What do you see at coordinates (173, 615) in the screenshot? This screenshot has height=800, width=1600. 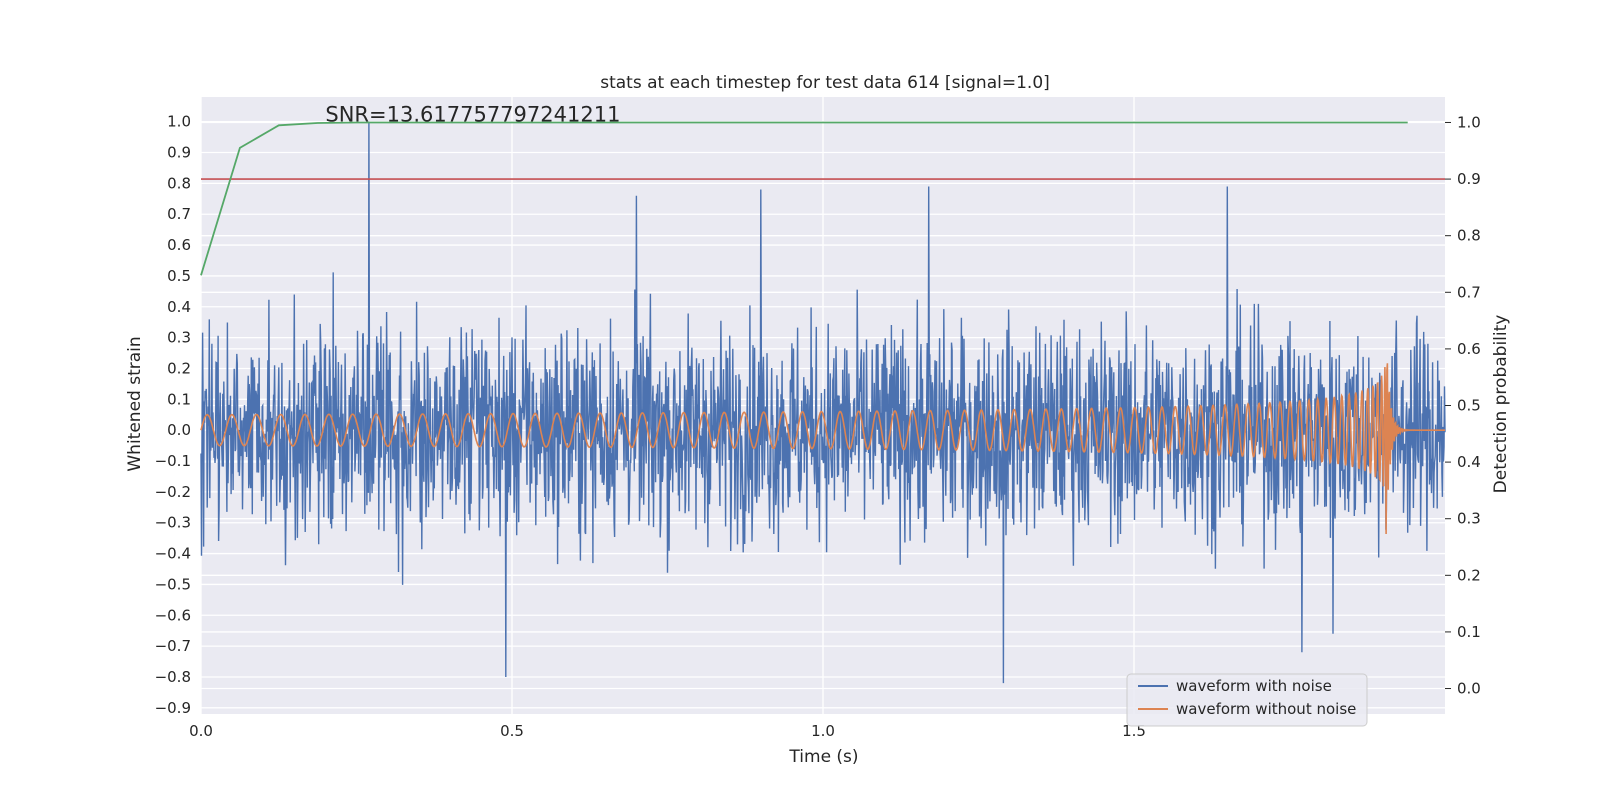 I see `y-tick-label: −0.6` at bounding box center [173, 615].